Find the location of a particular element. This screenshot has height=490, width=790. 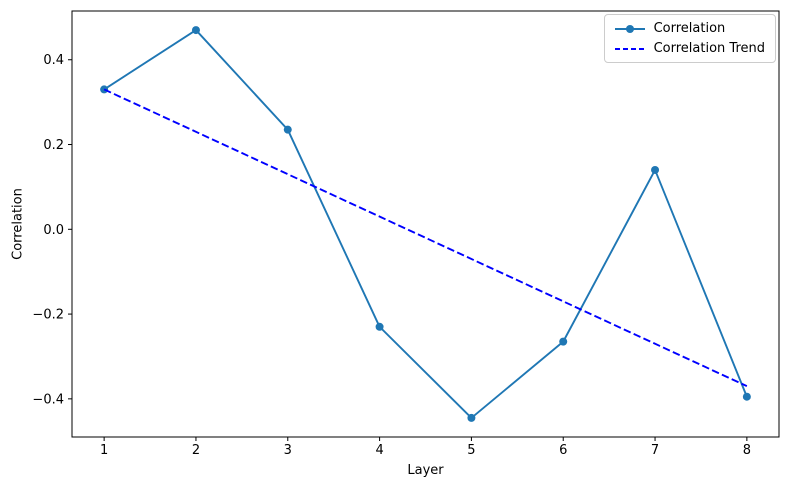

legend-item-correlation: Correlation is located at coordinates (689, 28).